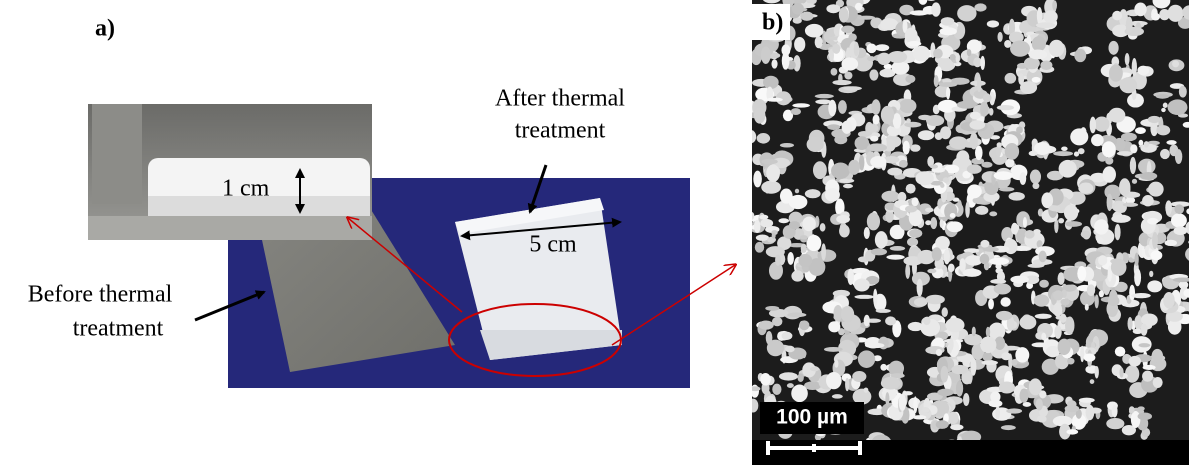 Image resolution: width=1189 pixels, height=470 pixels. I want to click on panel-label: a), so click(105, 29).